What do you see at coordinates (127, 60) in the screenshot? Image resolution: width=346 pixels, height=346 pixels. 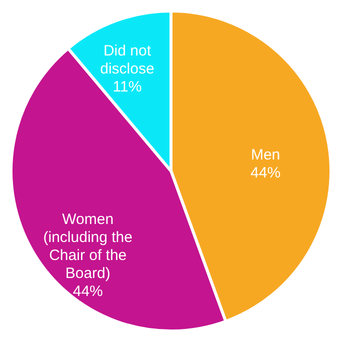 I see `slice-label: Did not disclose` at bounding box center [127, 60].